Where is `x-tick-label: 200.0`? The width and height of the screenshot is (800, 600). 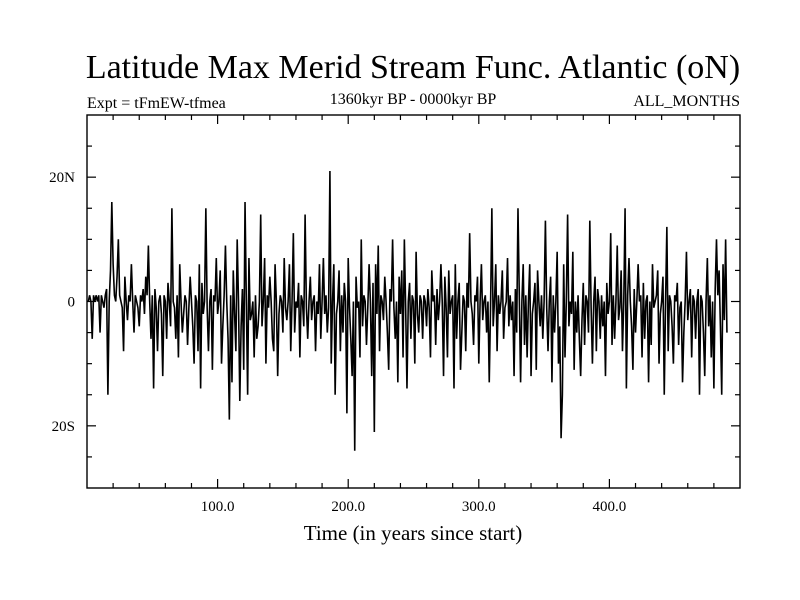 x-tick-label: 200.0 is located at coordinates (348, 507).